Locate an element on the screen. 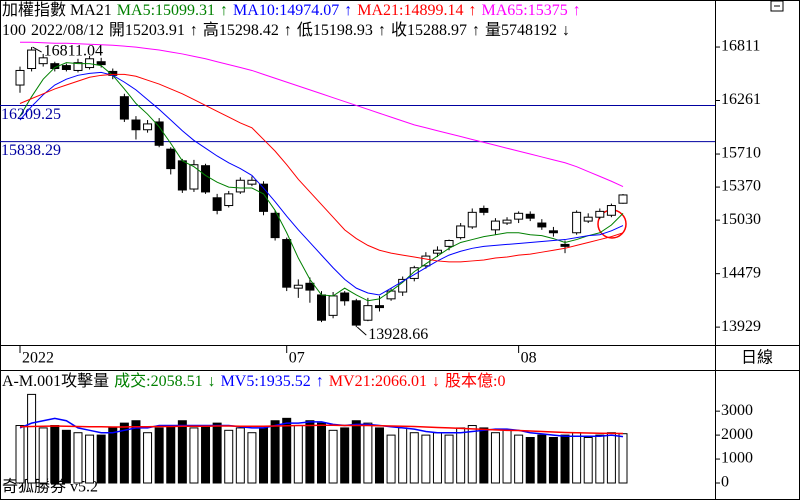  y-tick-label: 13929 is located at coordinates (741, 326).